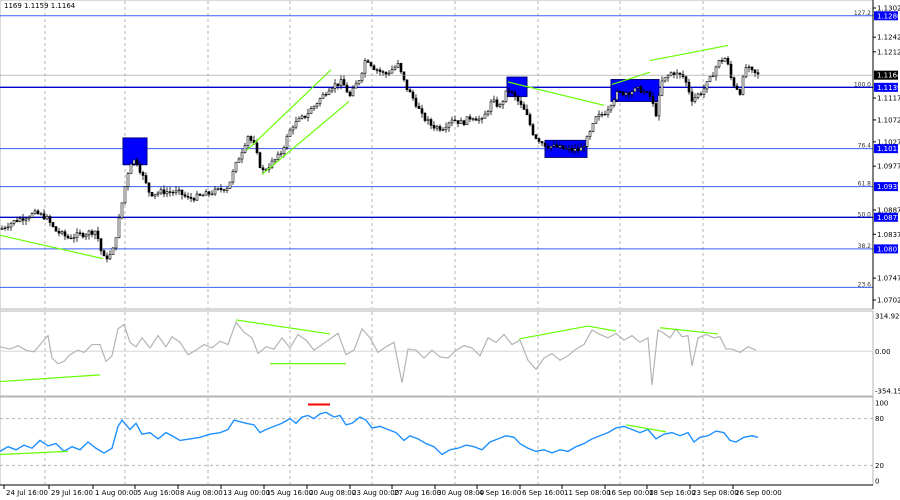  I want to click on price-tick-label: 1.0977, so click(888, 167).